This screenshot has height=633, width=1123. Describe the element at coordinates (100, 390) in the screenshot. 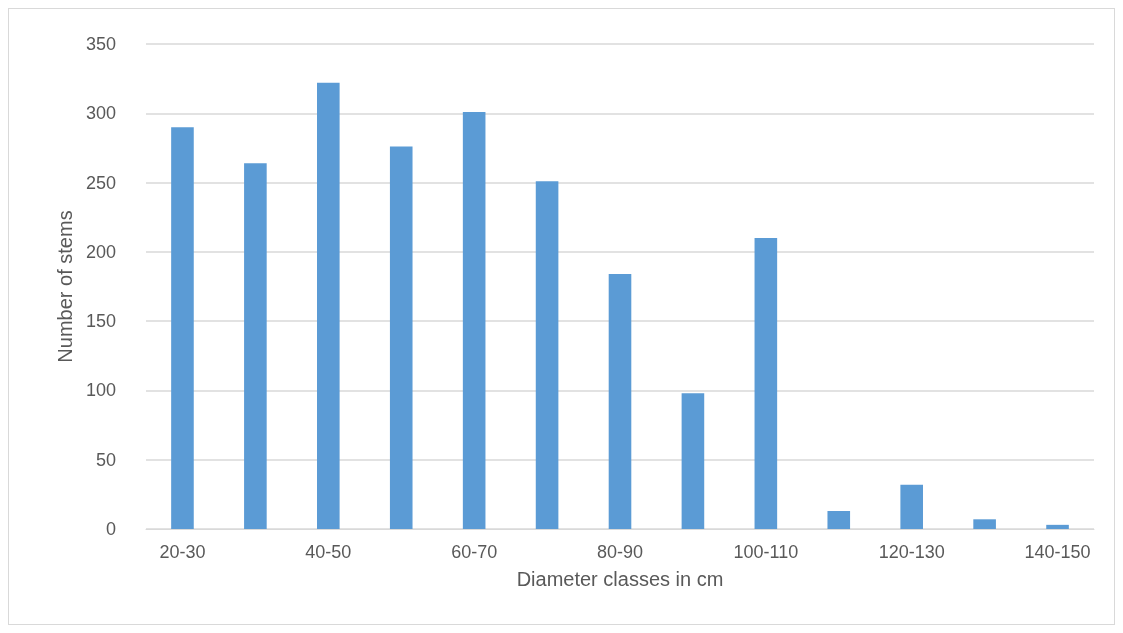

I see `y-tick-label: 100` at that location.